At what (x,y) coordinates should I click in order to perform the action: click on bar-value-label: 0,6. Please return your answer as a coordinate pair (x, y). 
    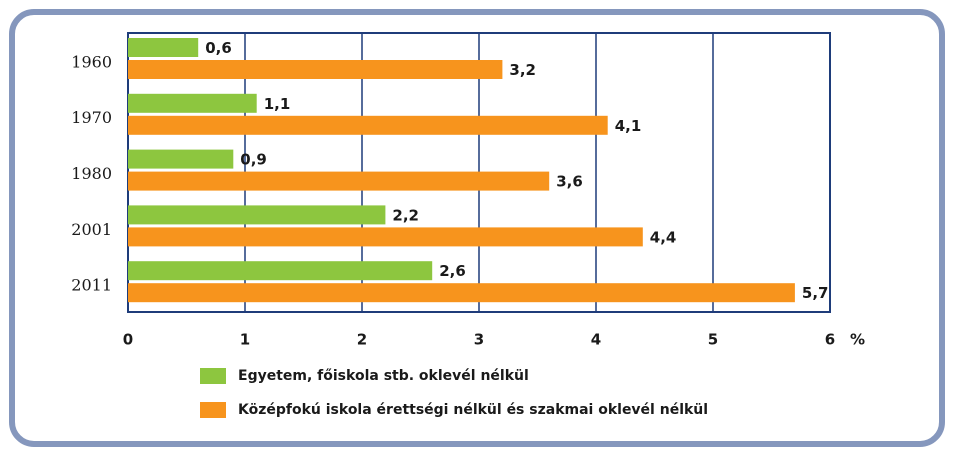
    Looking at the image, I should click on (218, 48).